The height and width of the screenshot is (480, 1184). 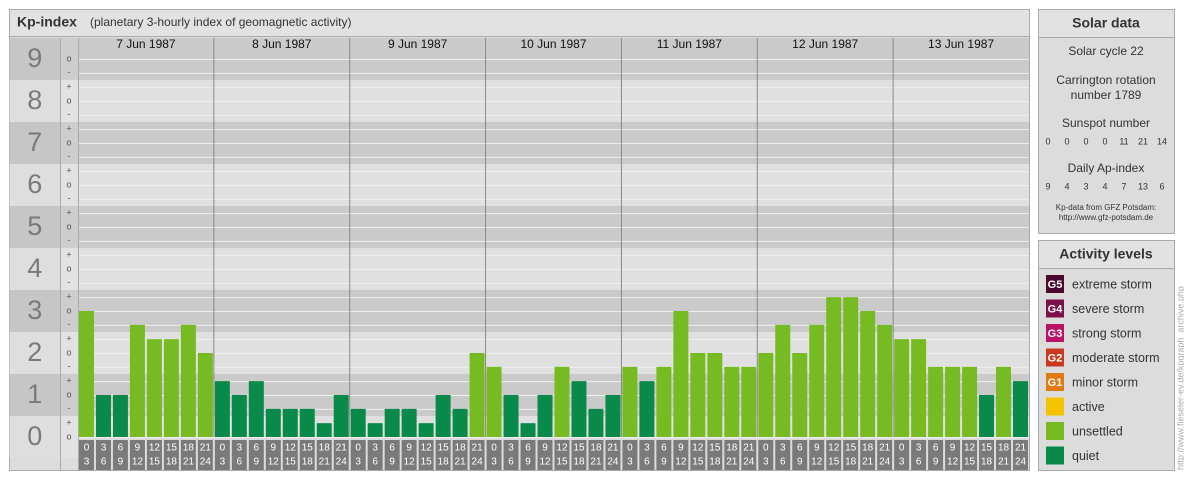 What do you see at coordinates (1161, 186) in the screenshot?
I see `ap-value: 6` at bounding box center [1161, 186].